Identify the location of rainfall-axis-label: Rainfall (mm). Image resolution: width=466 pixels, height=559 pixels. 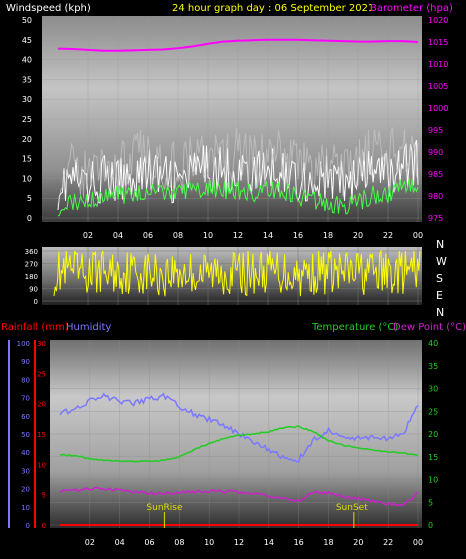
(35, 327).